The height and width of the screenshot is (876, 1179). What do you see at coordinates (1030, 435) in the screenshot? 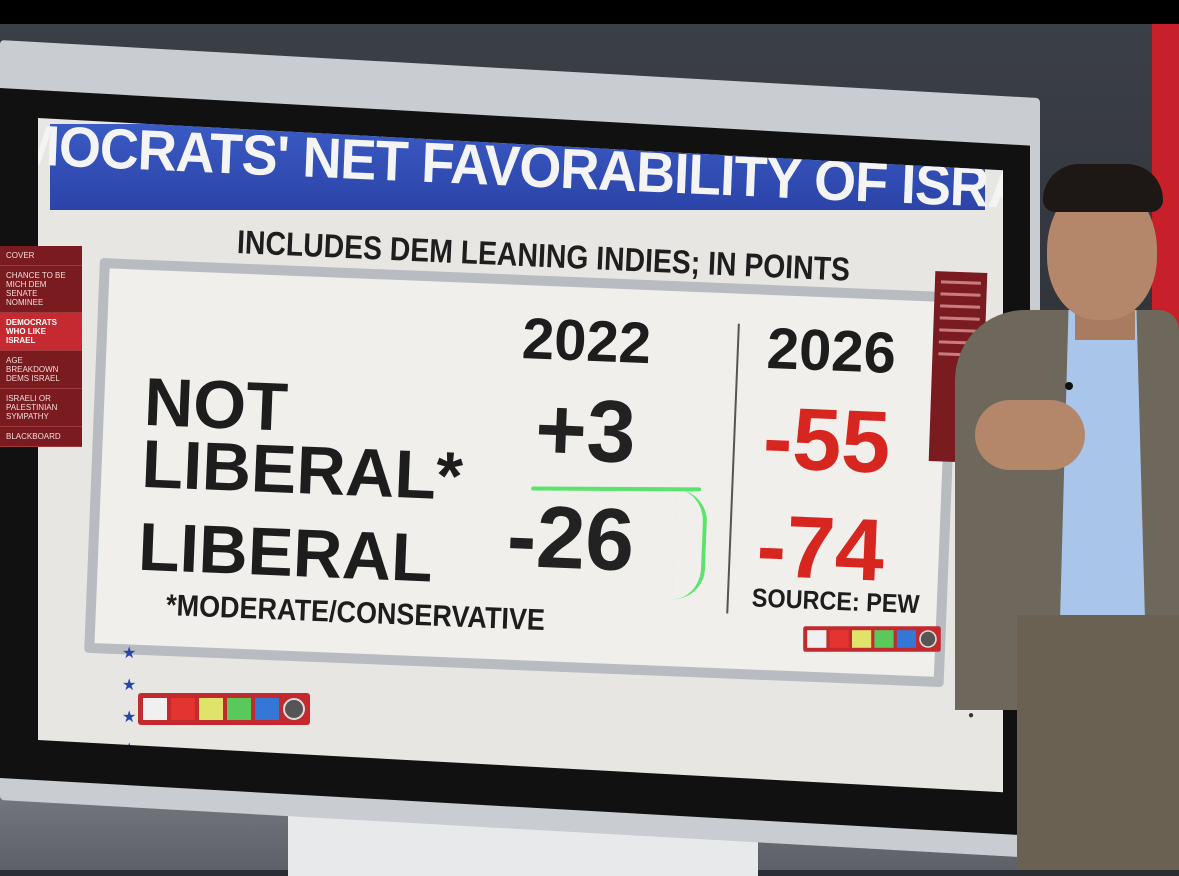
I see `presenter-hands` at bounding box center [1030, 435].